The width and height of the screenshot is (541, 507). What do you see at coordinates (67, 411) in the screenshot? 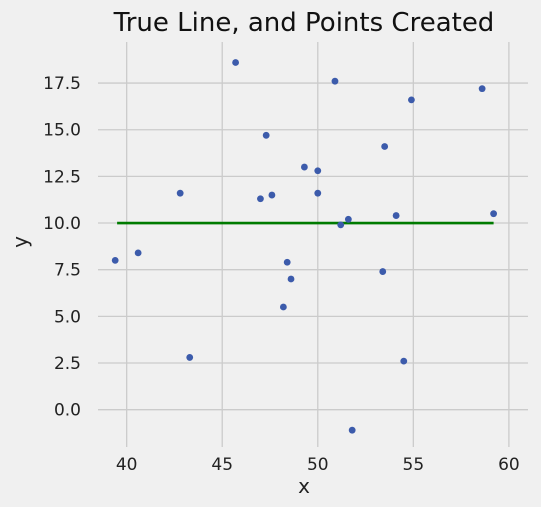
I see `y-tick-label: 0.0` at bounding box center [67, 411].